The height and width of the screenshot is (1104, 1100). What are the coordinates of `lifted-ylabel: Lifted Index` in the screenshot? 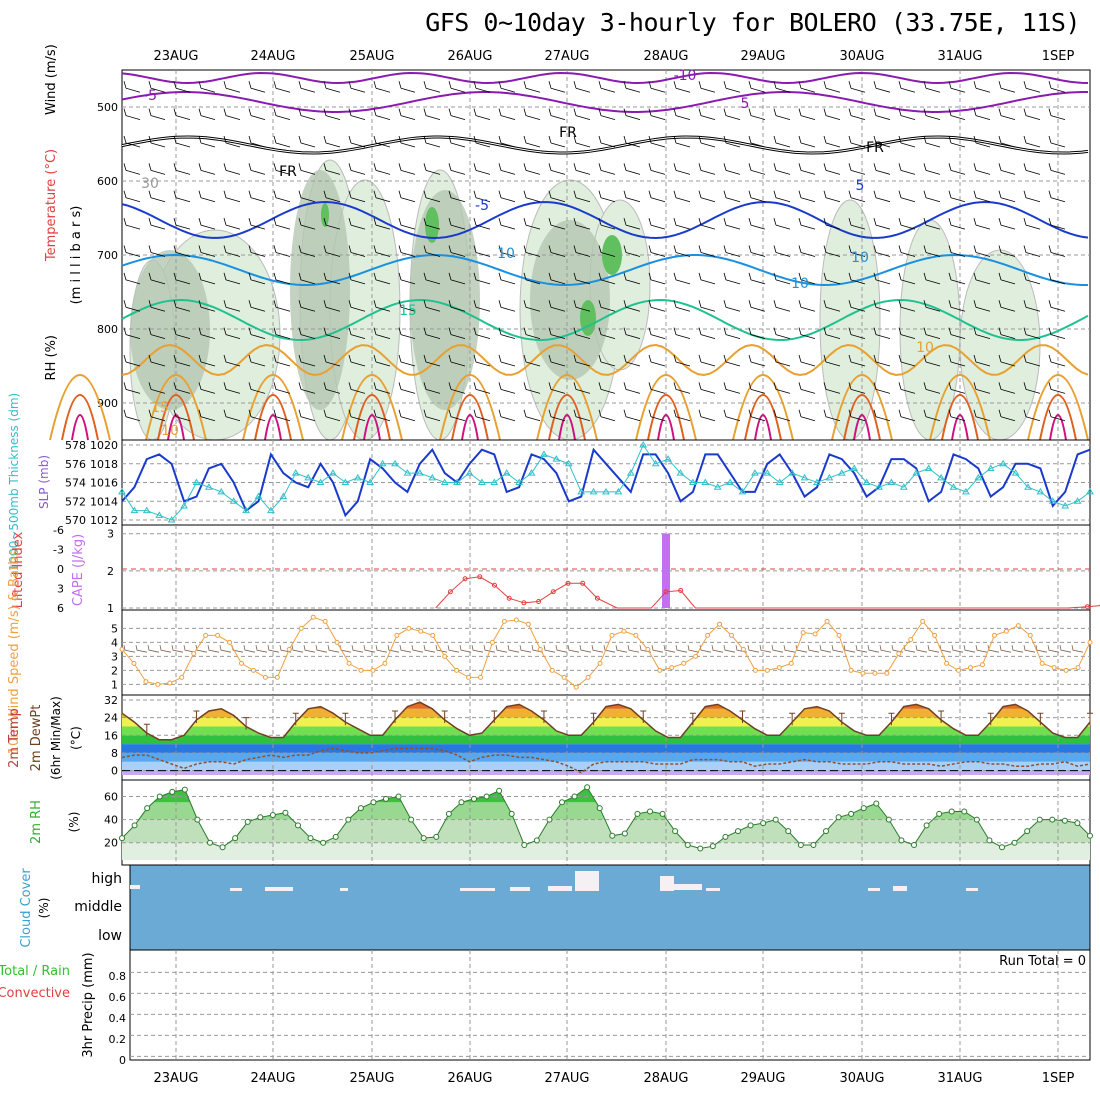 It's located at (18, 569).